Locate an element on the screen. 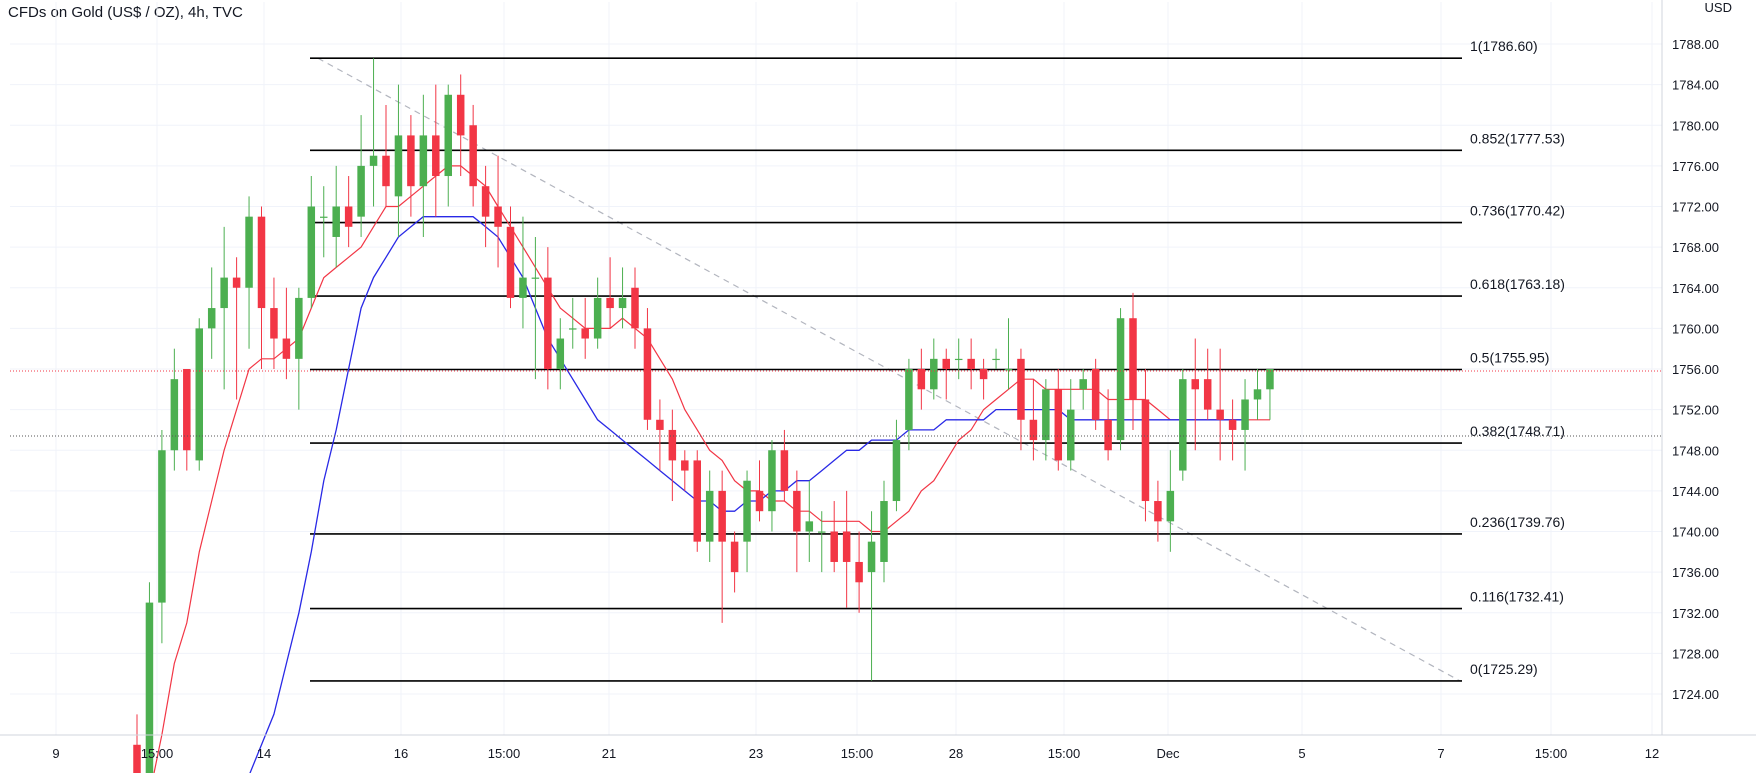  x-tick-label: 28 is located at coordinates (956, 753).